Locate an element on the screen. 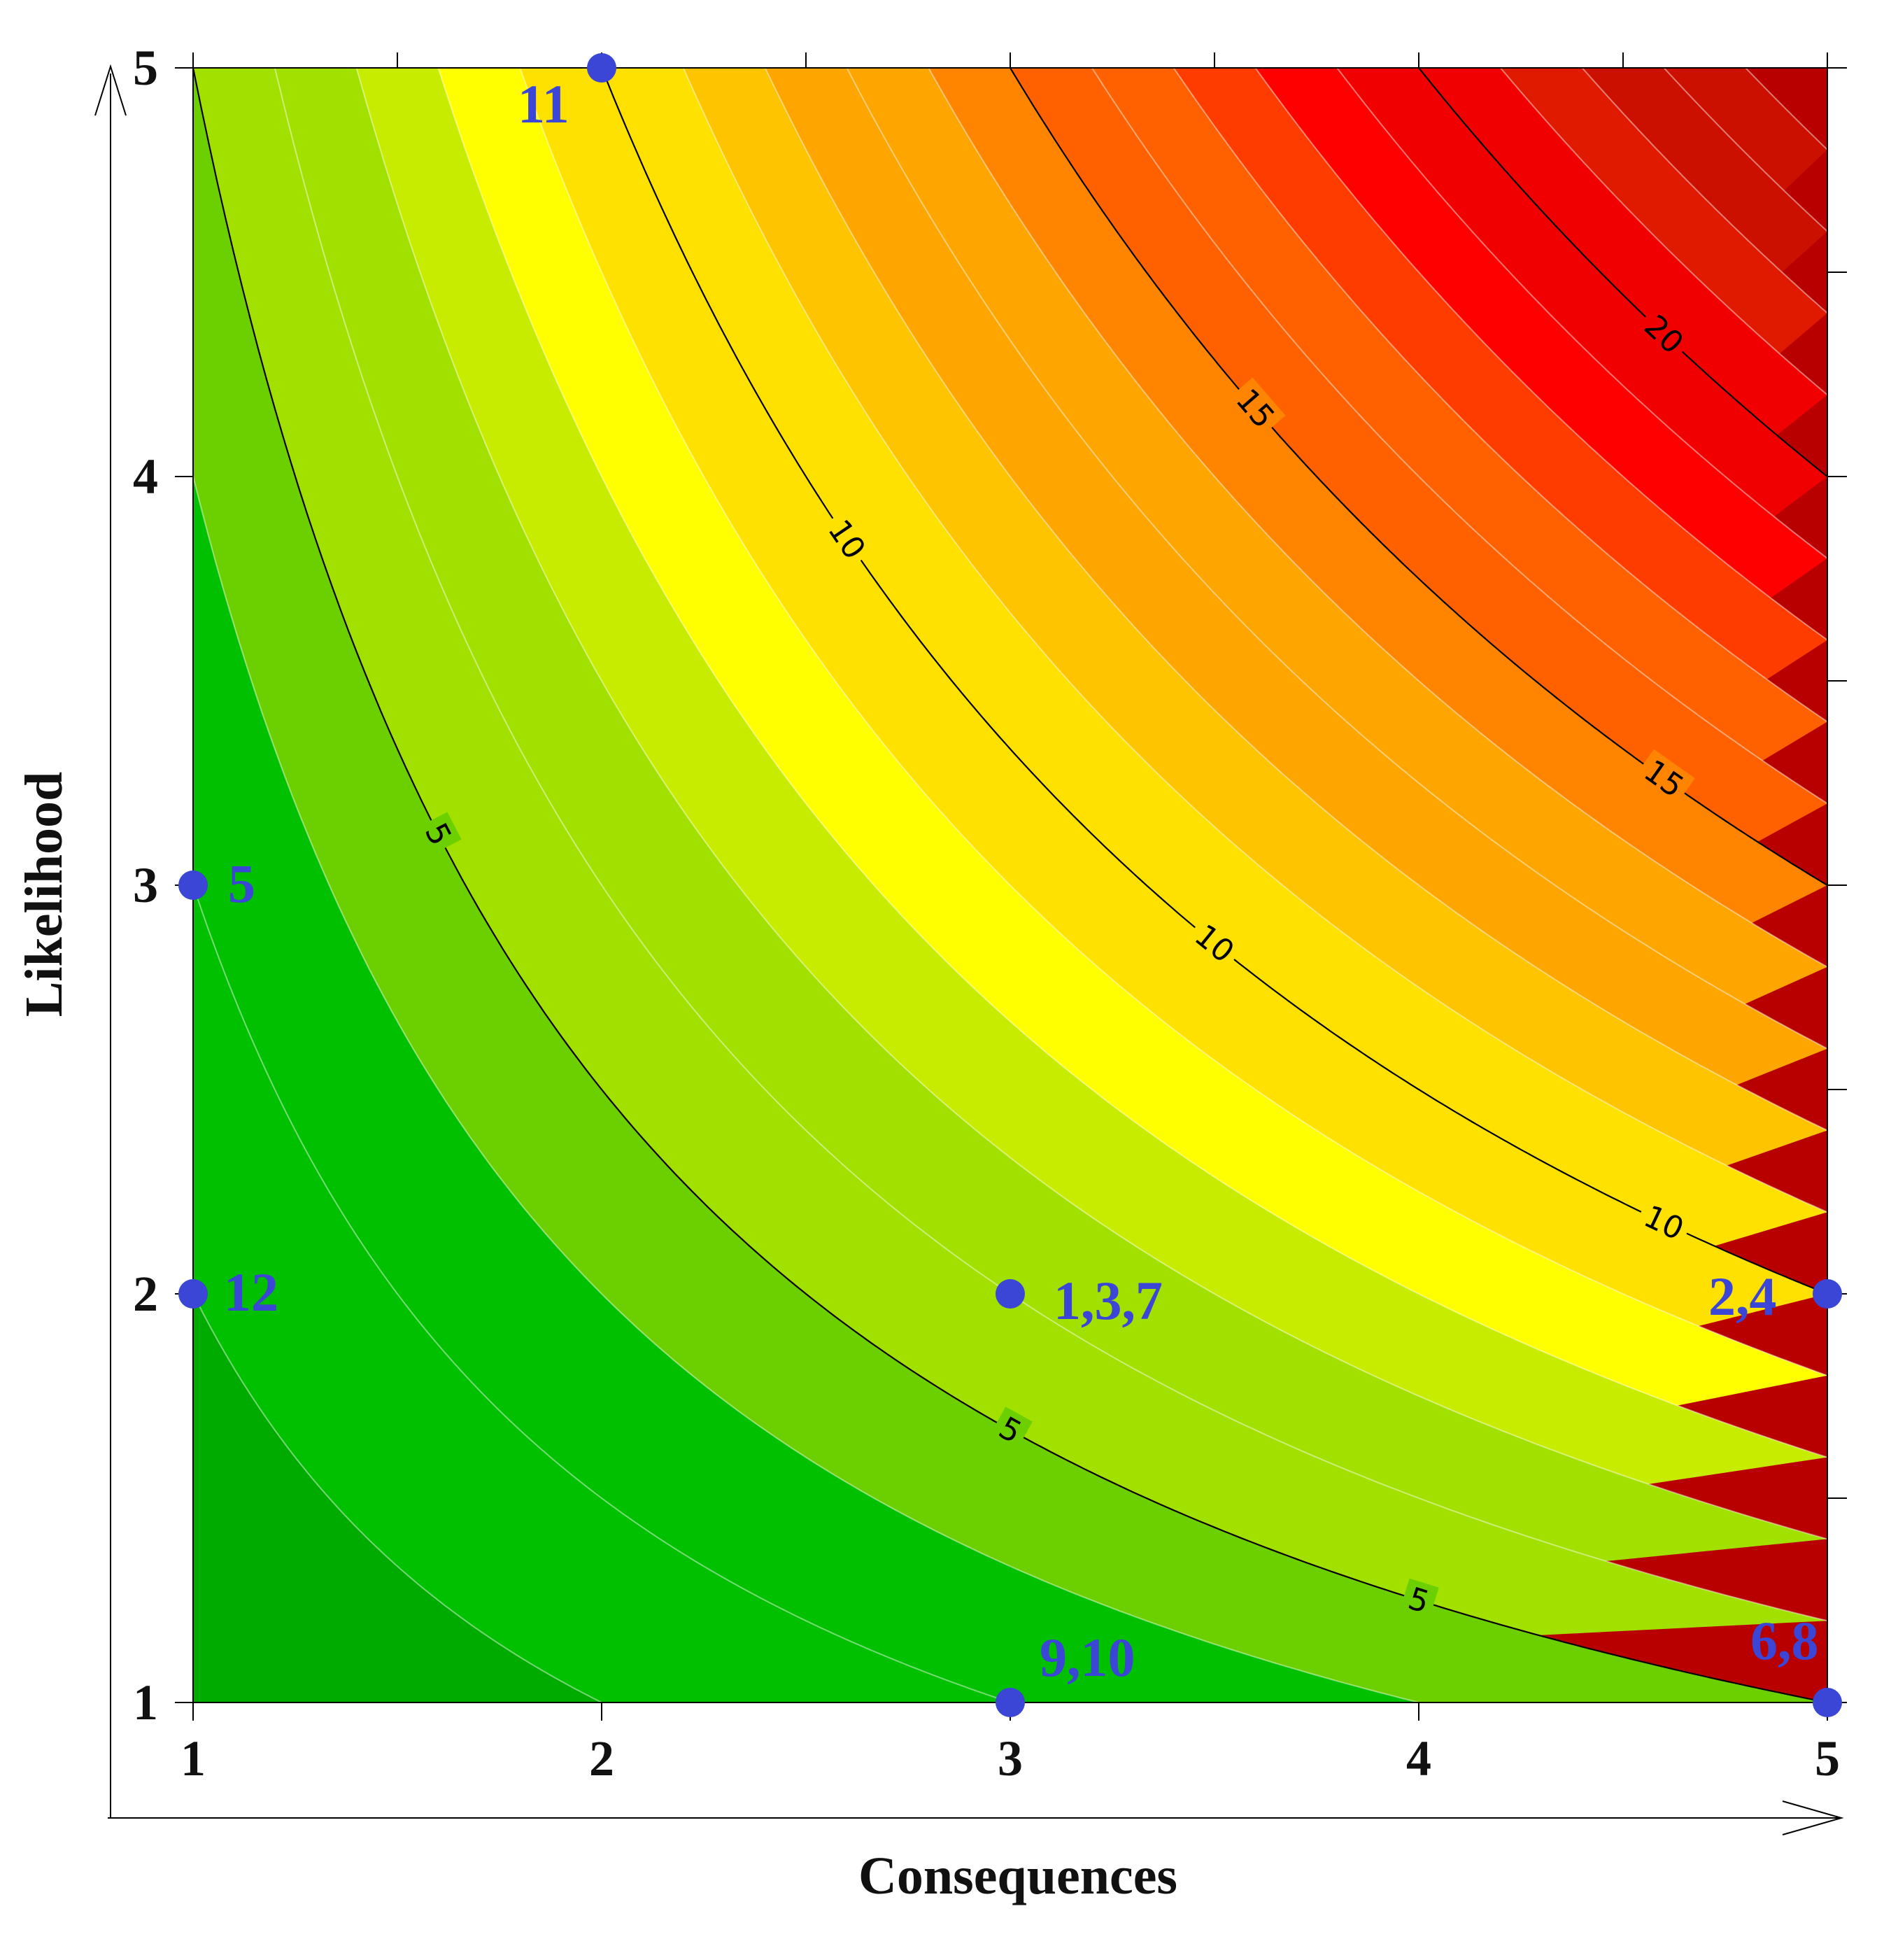  y-tick-label: 4 is located at coordinates (145, 477).